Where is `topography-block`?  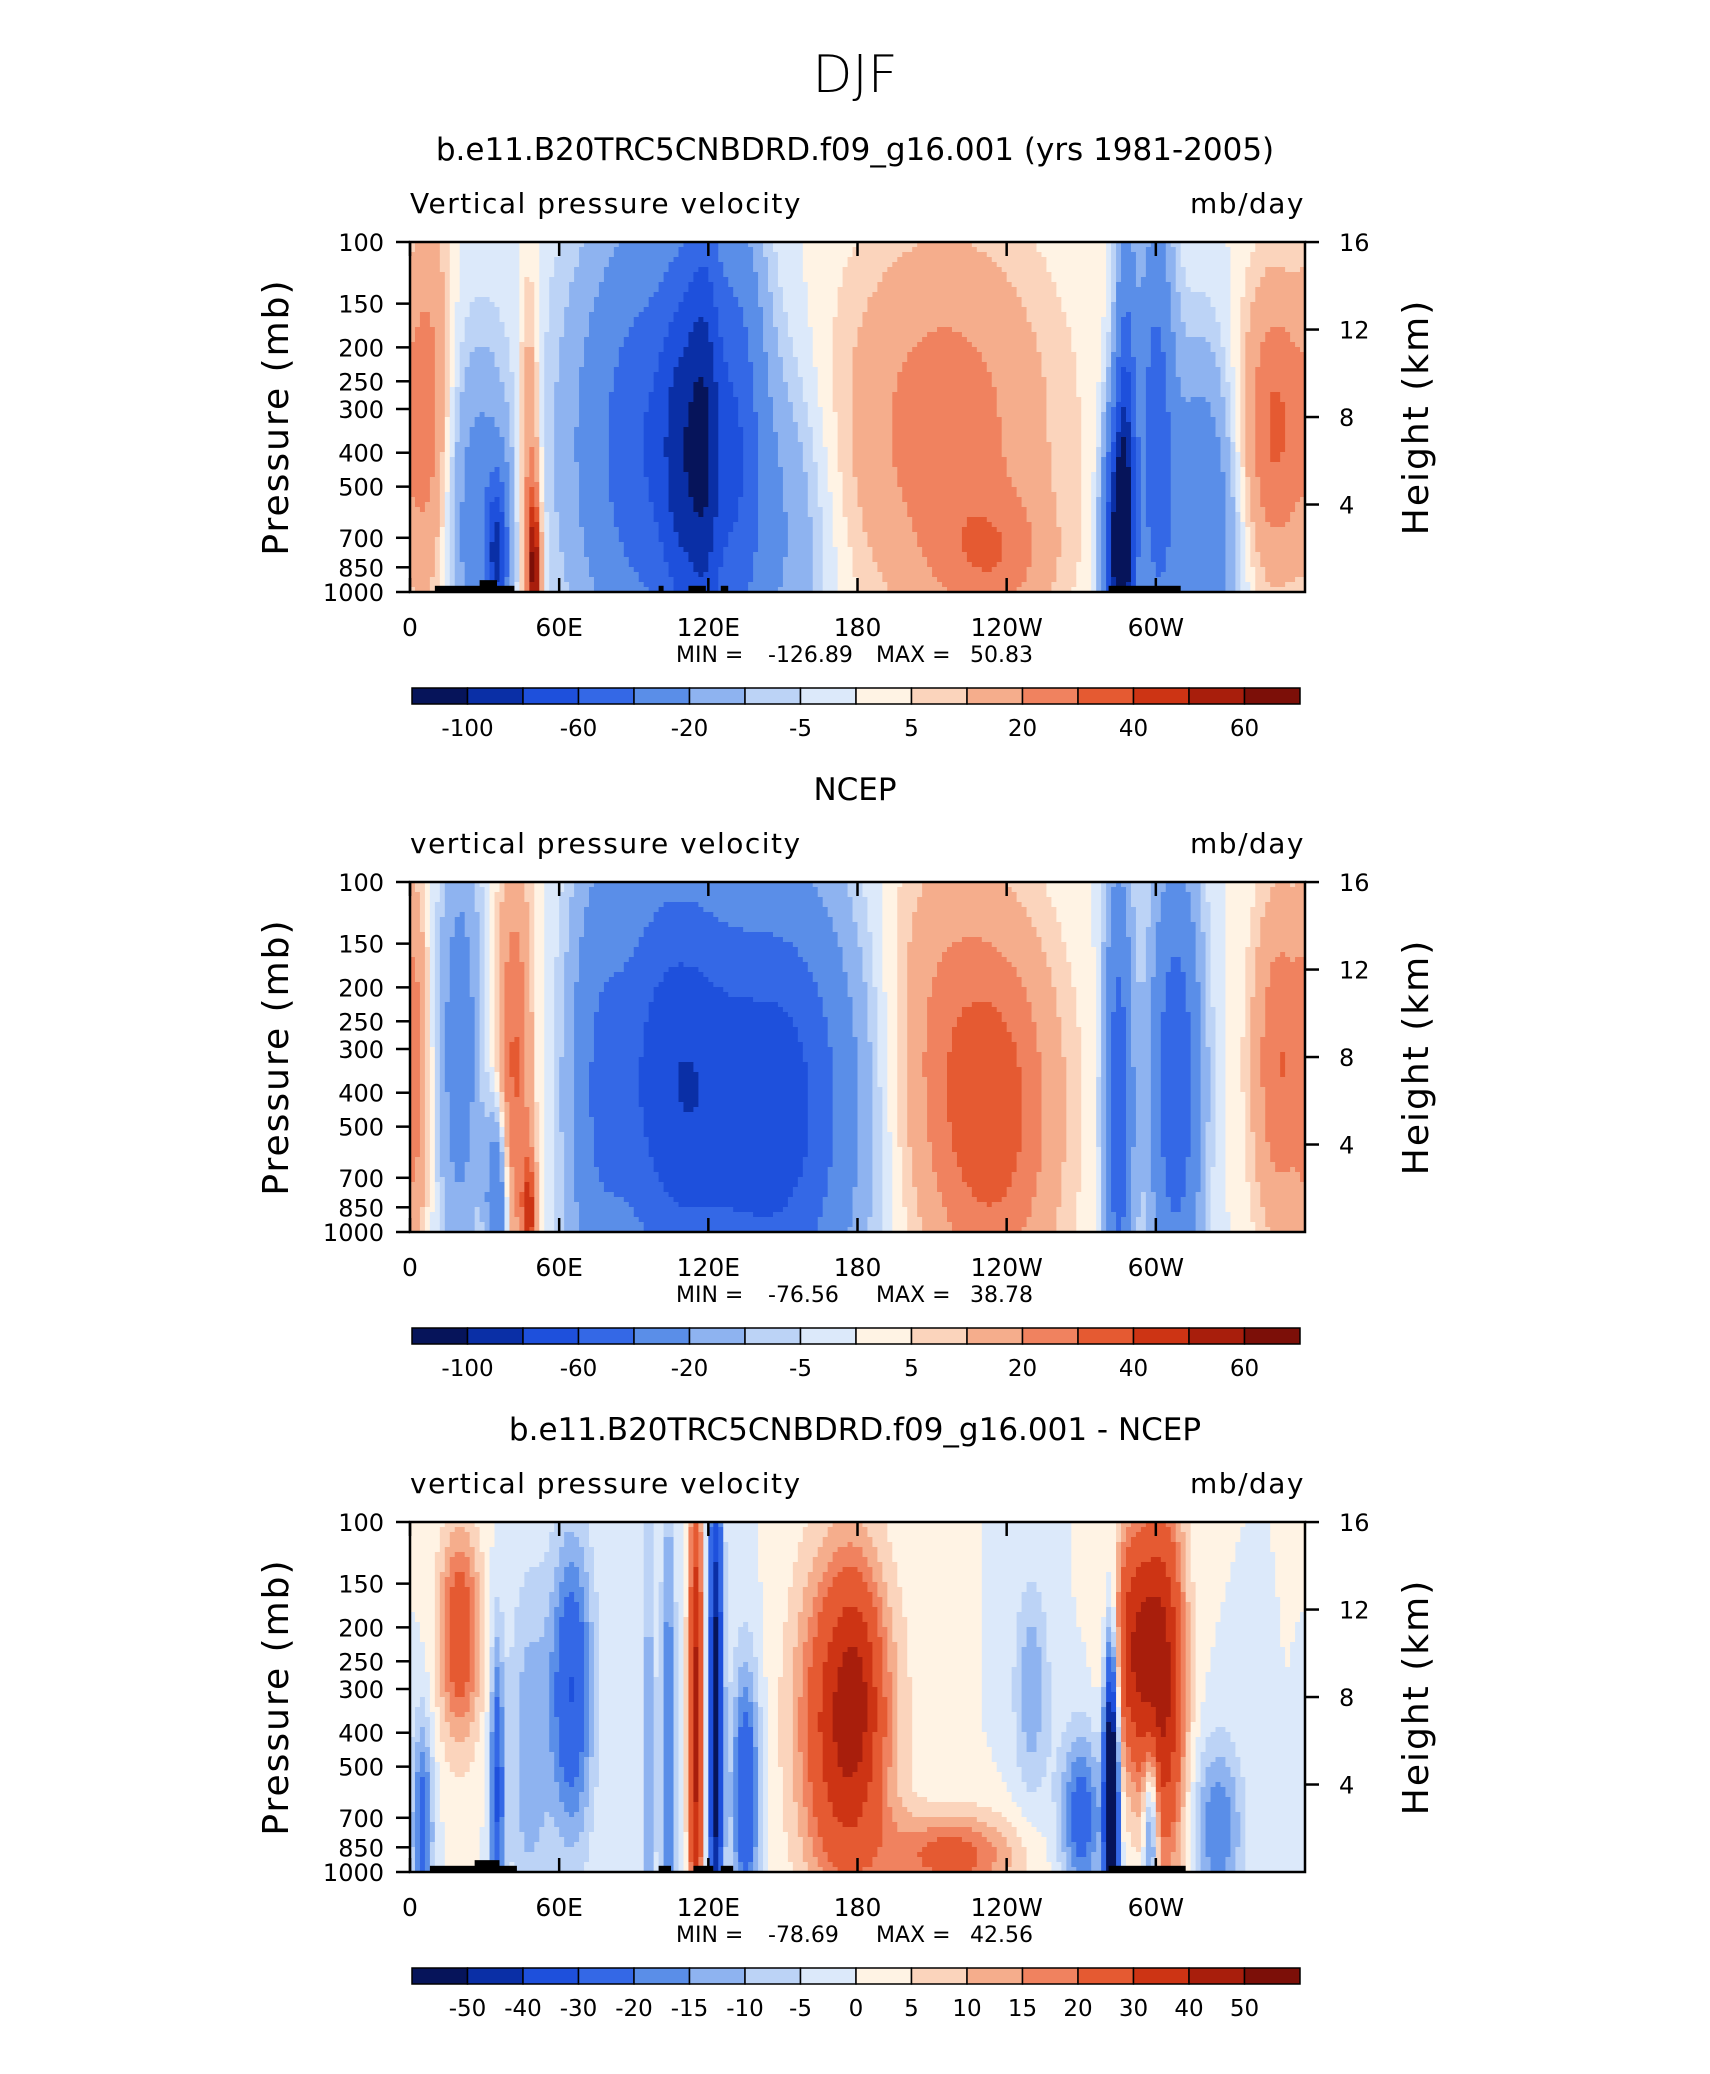 topography-block is located at coordinates (724, 588).